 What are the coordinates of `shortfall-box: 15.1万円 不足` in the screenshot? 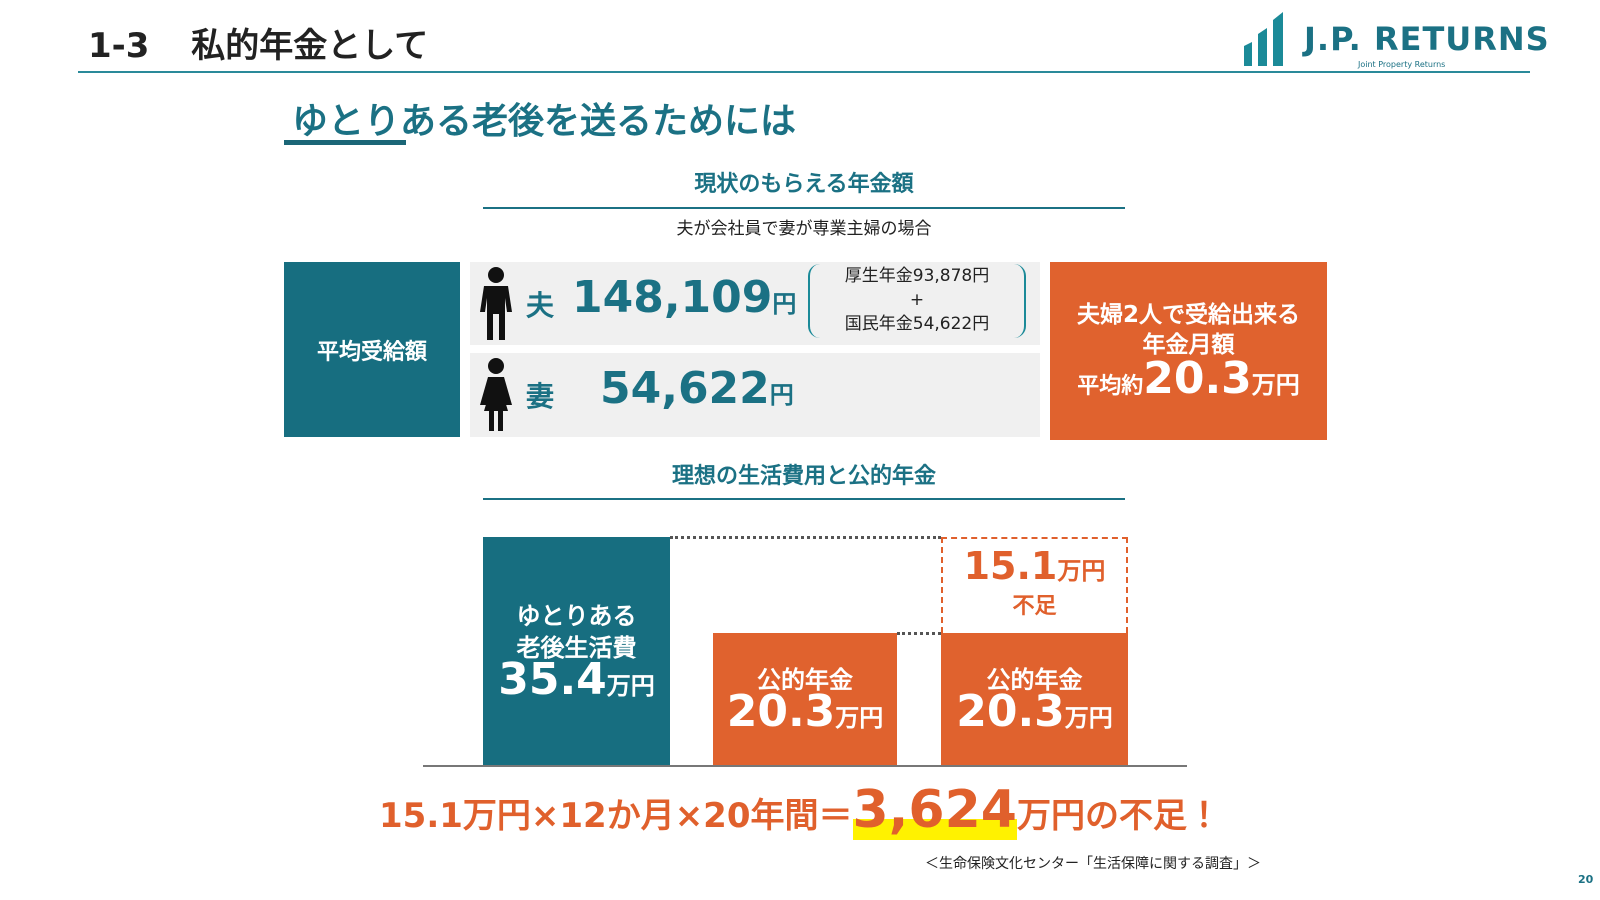 It's located at (1034, 585).